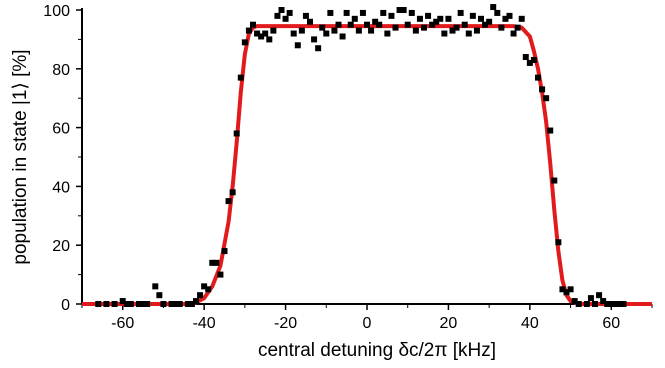  What do you see at coordinates (61, 187) in the screenshot?
I see `y-tick-label: 40` at bounding box center [61, 187].